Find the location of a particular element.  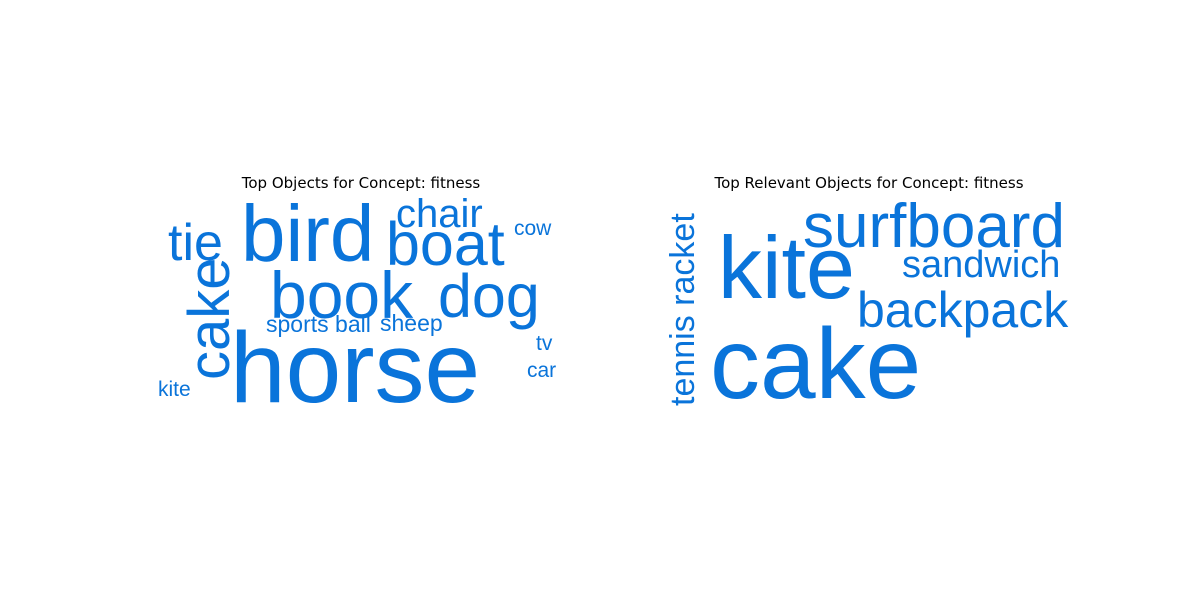

word-cow: cow is located at coordinates (533, 228).